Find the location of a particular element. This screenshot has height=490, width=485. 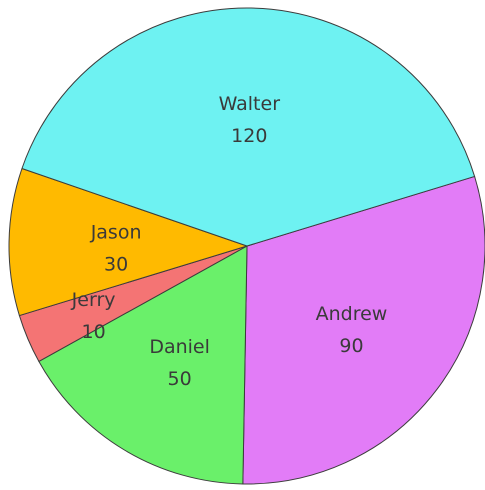

slice-label-name-walter: Walter is located at coordinates (250, 104).